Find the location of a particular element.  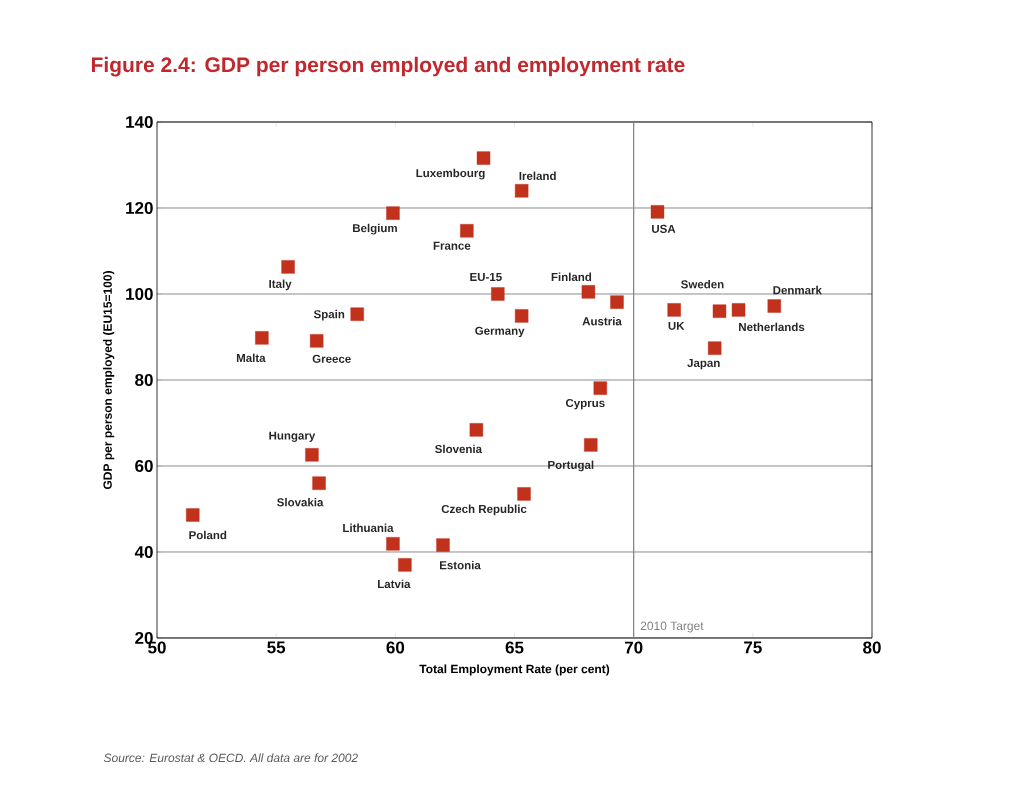

y-tick-label: 40 is located at coordinates (143, 552).